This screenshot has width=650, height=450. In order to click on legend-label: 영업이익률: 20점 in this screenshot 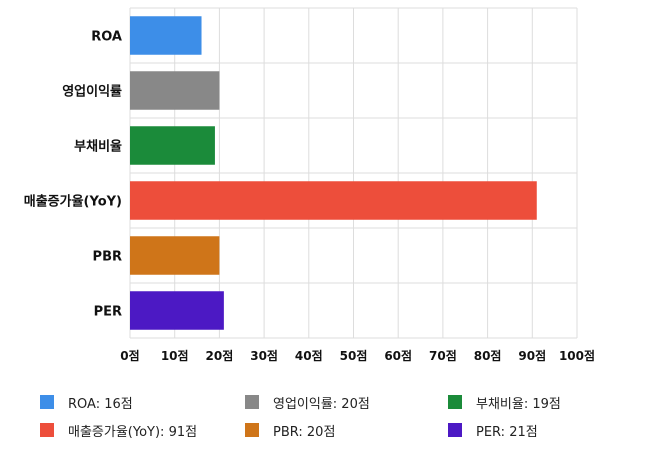, I will do `click(321, 404)`.